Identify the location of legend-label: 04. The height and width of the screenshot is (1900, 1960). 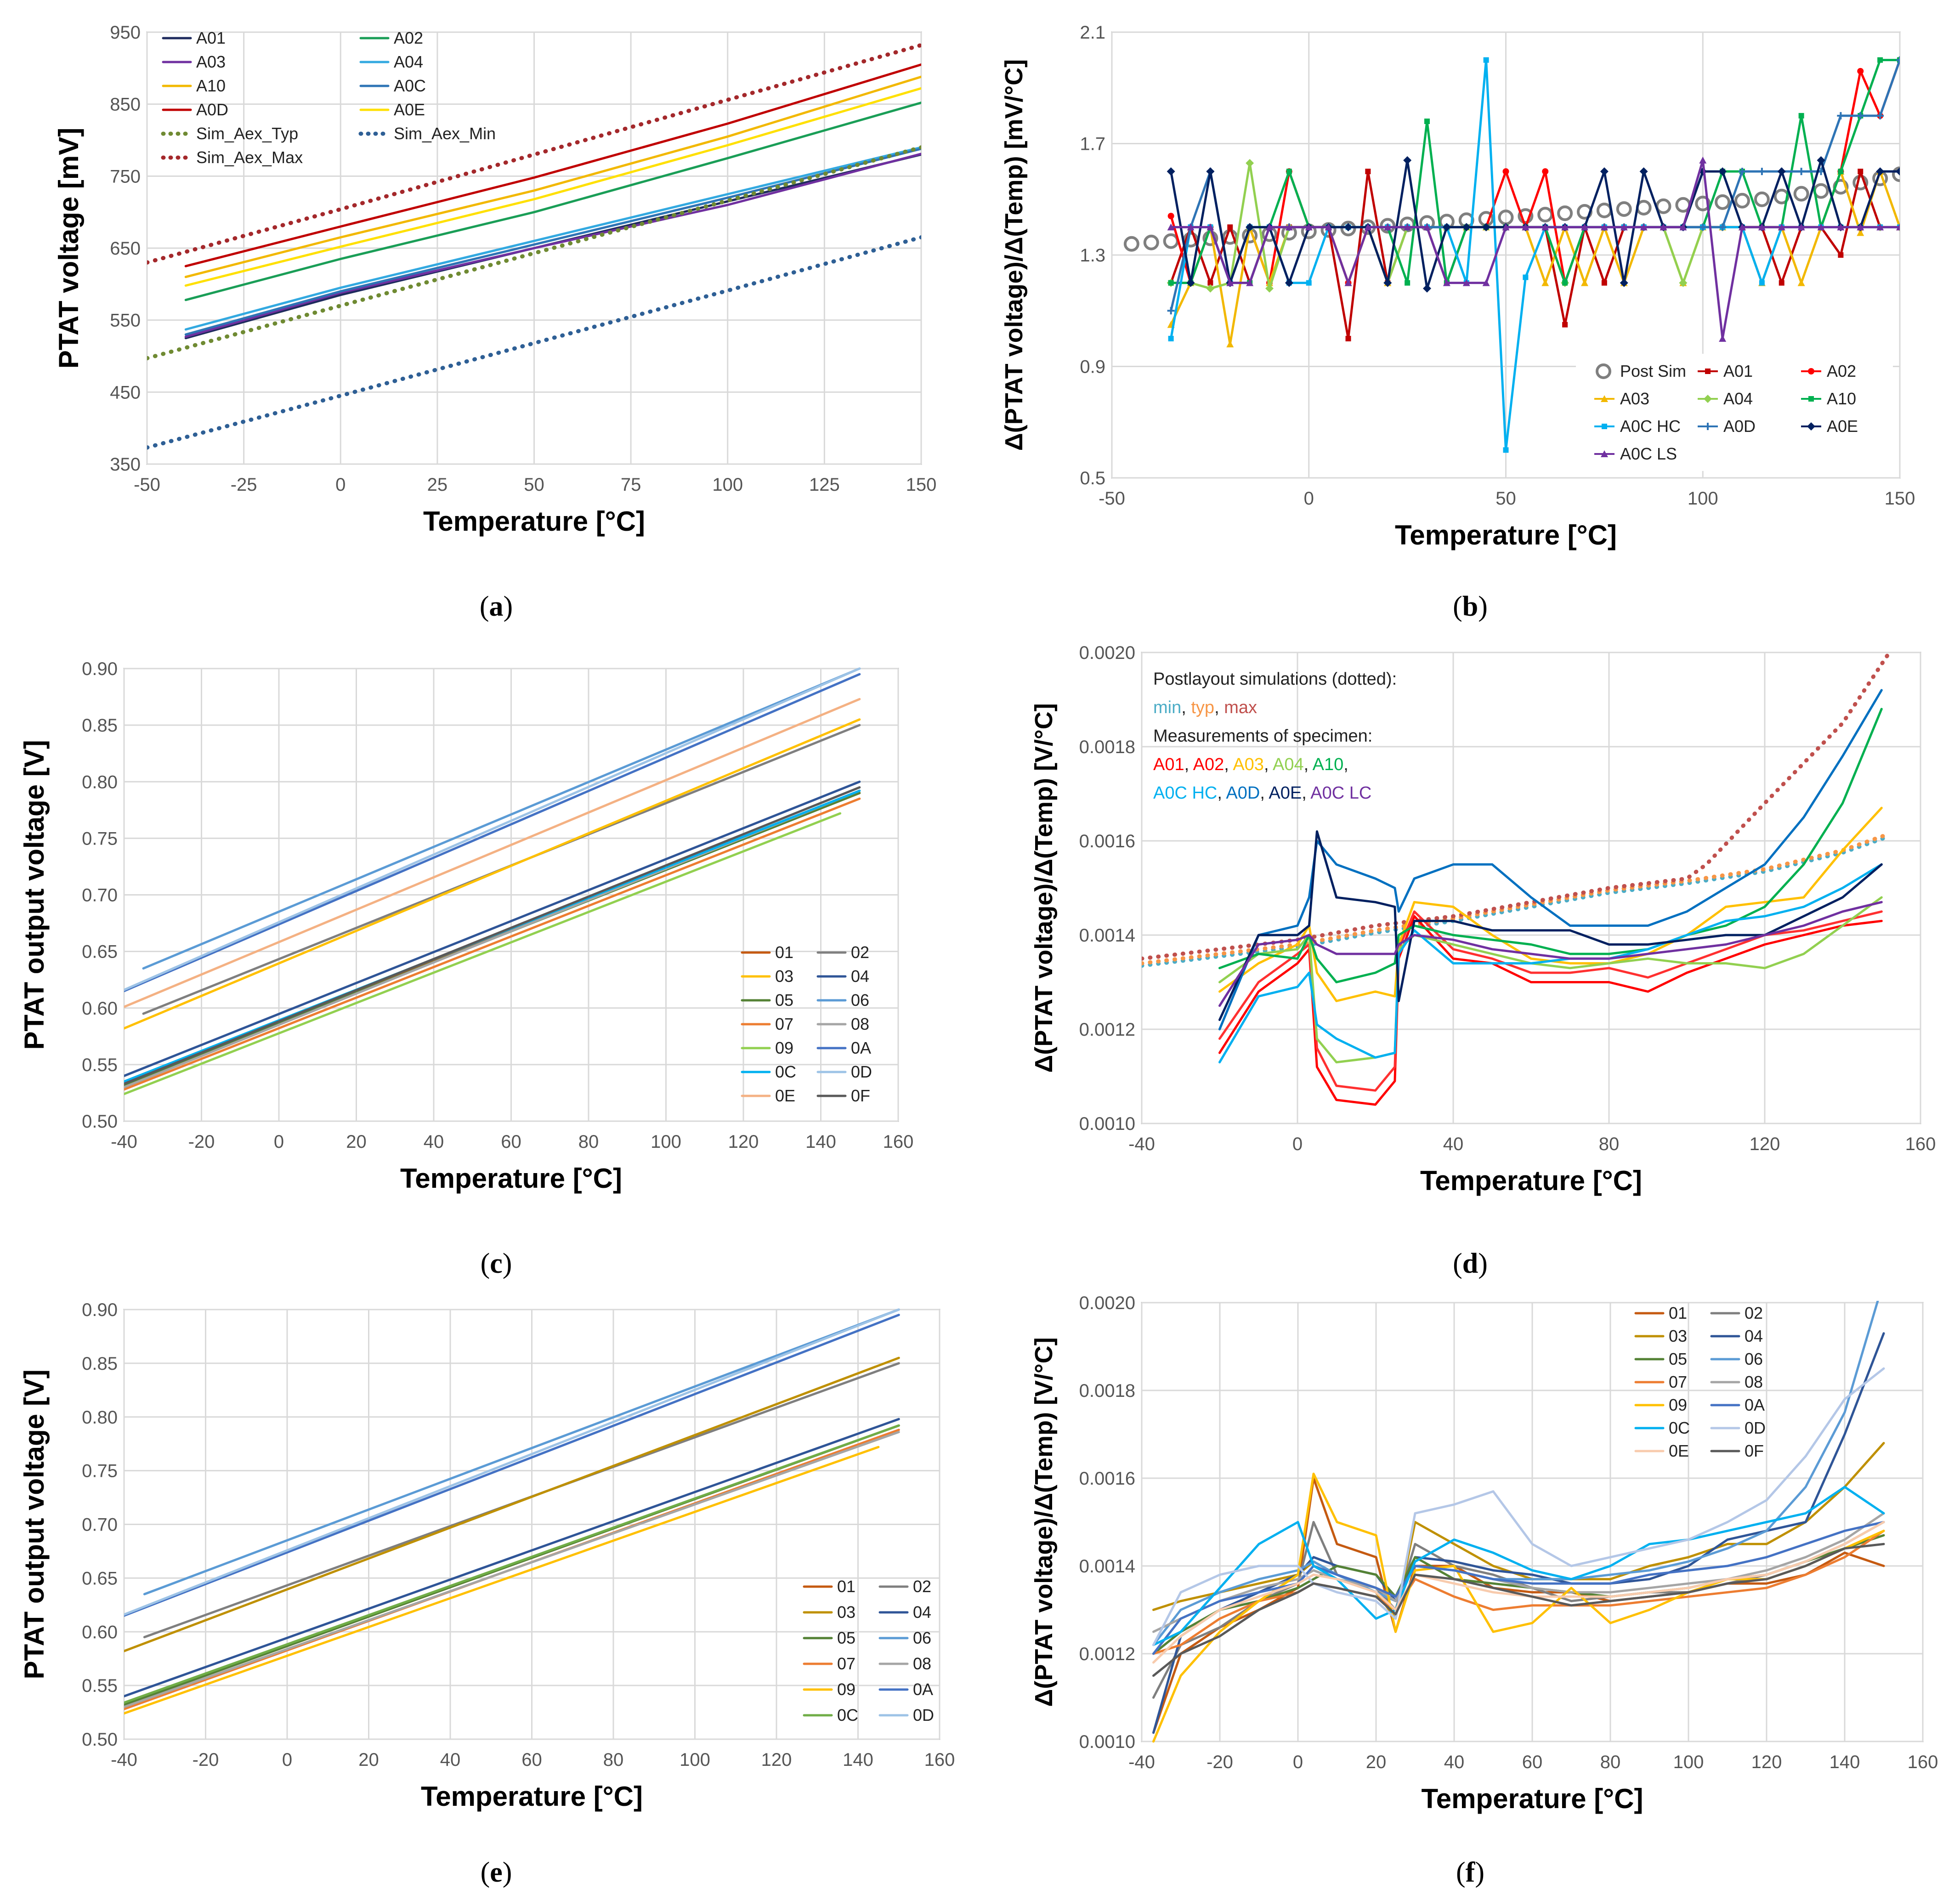
(860, 977).